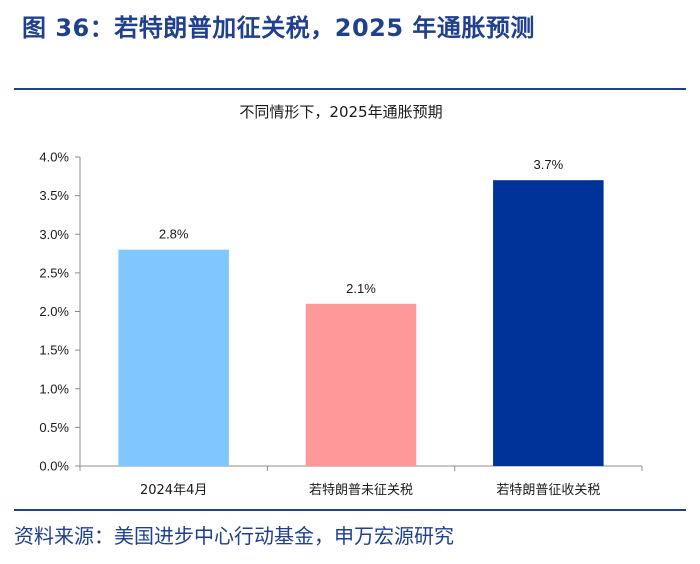  Describe the element at coordinates (54, 350) in the screenshot. I see `y-tick-label: 1.5%` at that location.